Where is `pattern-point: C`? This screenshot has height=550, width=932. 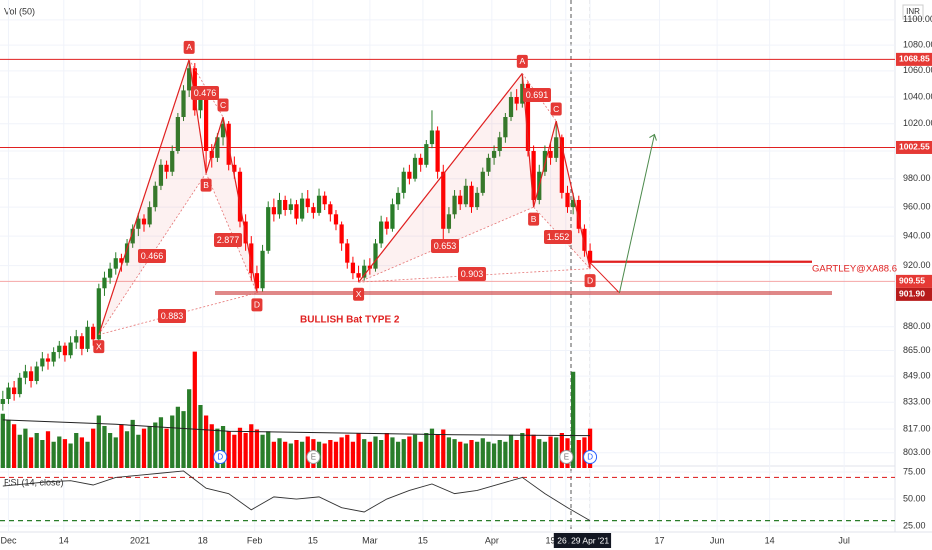
pattern-point: C is located at coordinates (223, 105).